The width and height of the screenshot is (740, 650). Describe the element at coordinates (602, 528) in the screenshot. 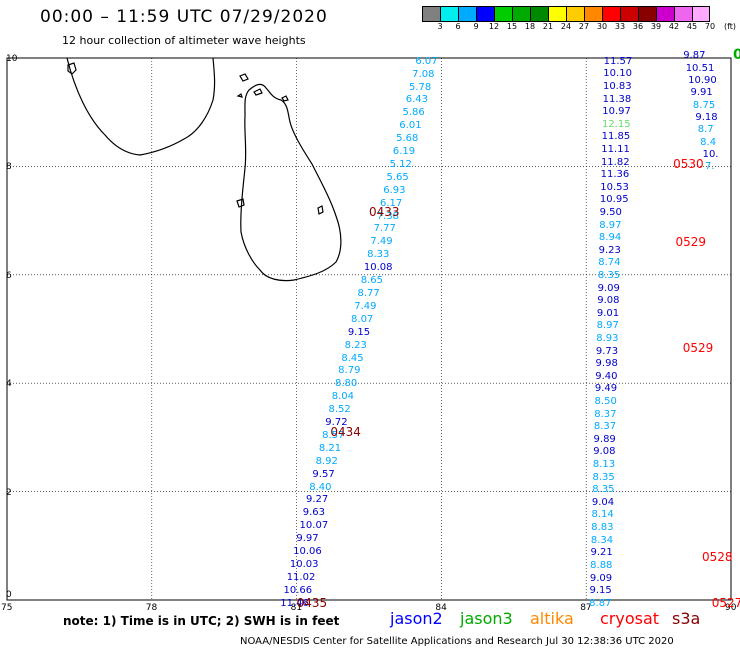

I see `wave-height-value: 8.83` at that location.